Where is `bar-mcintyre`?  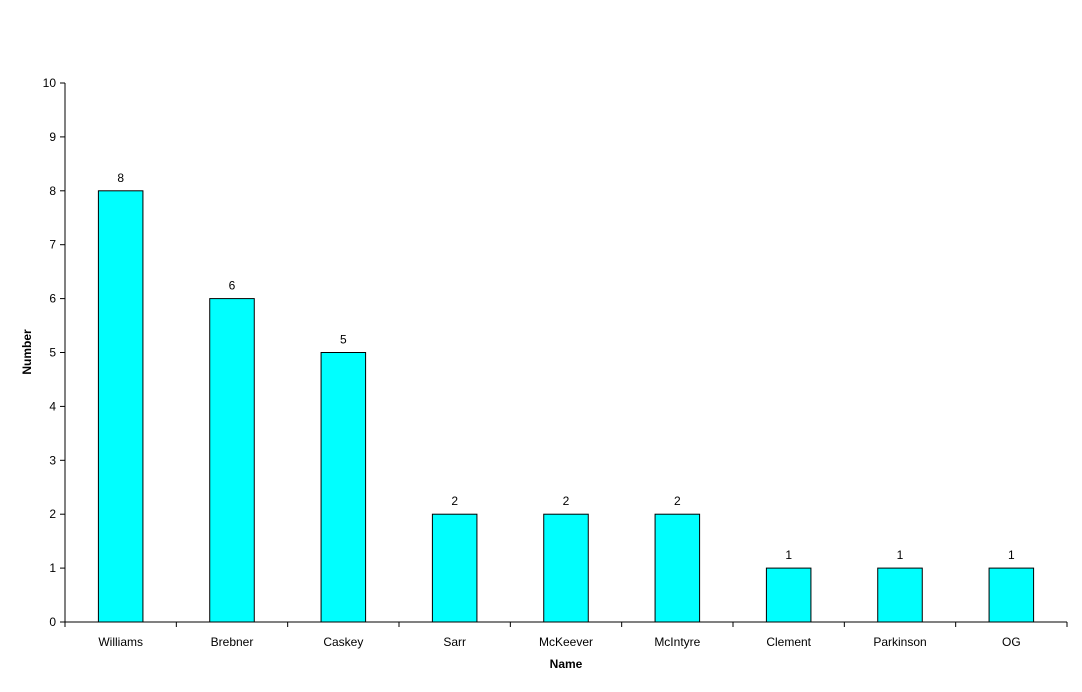 bar-mcintyre is located at coordinates (677, 568).